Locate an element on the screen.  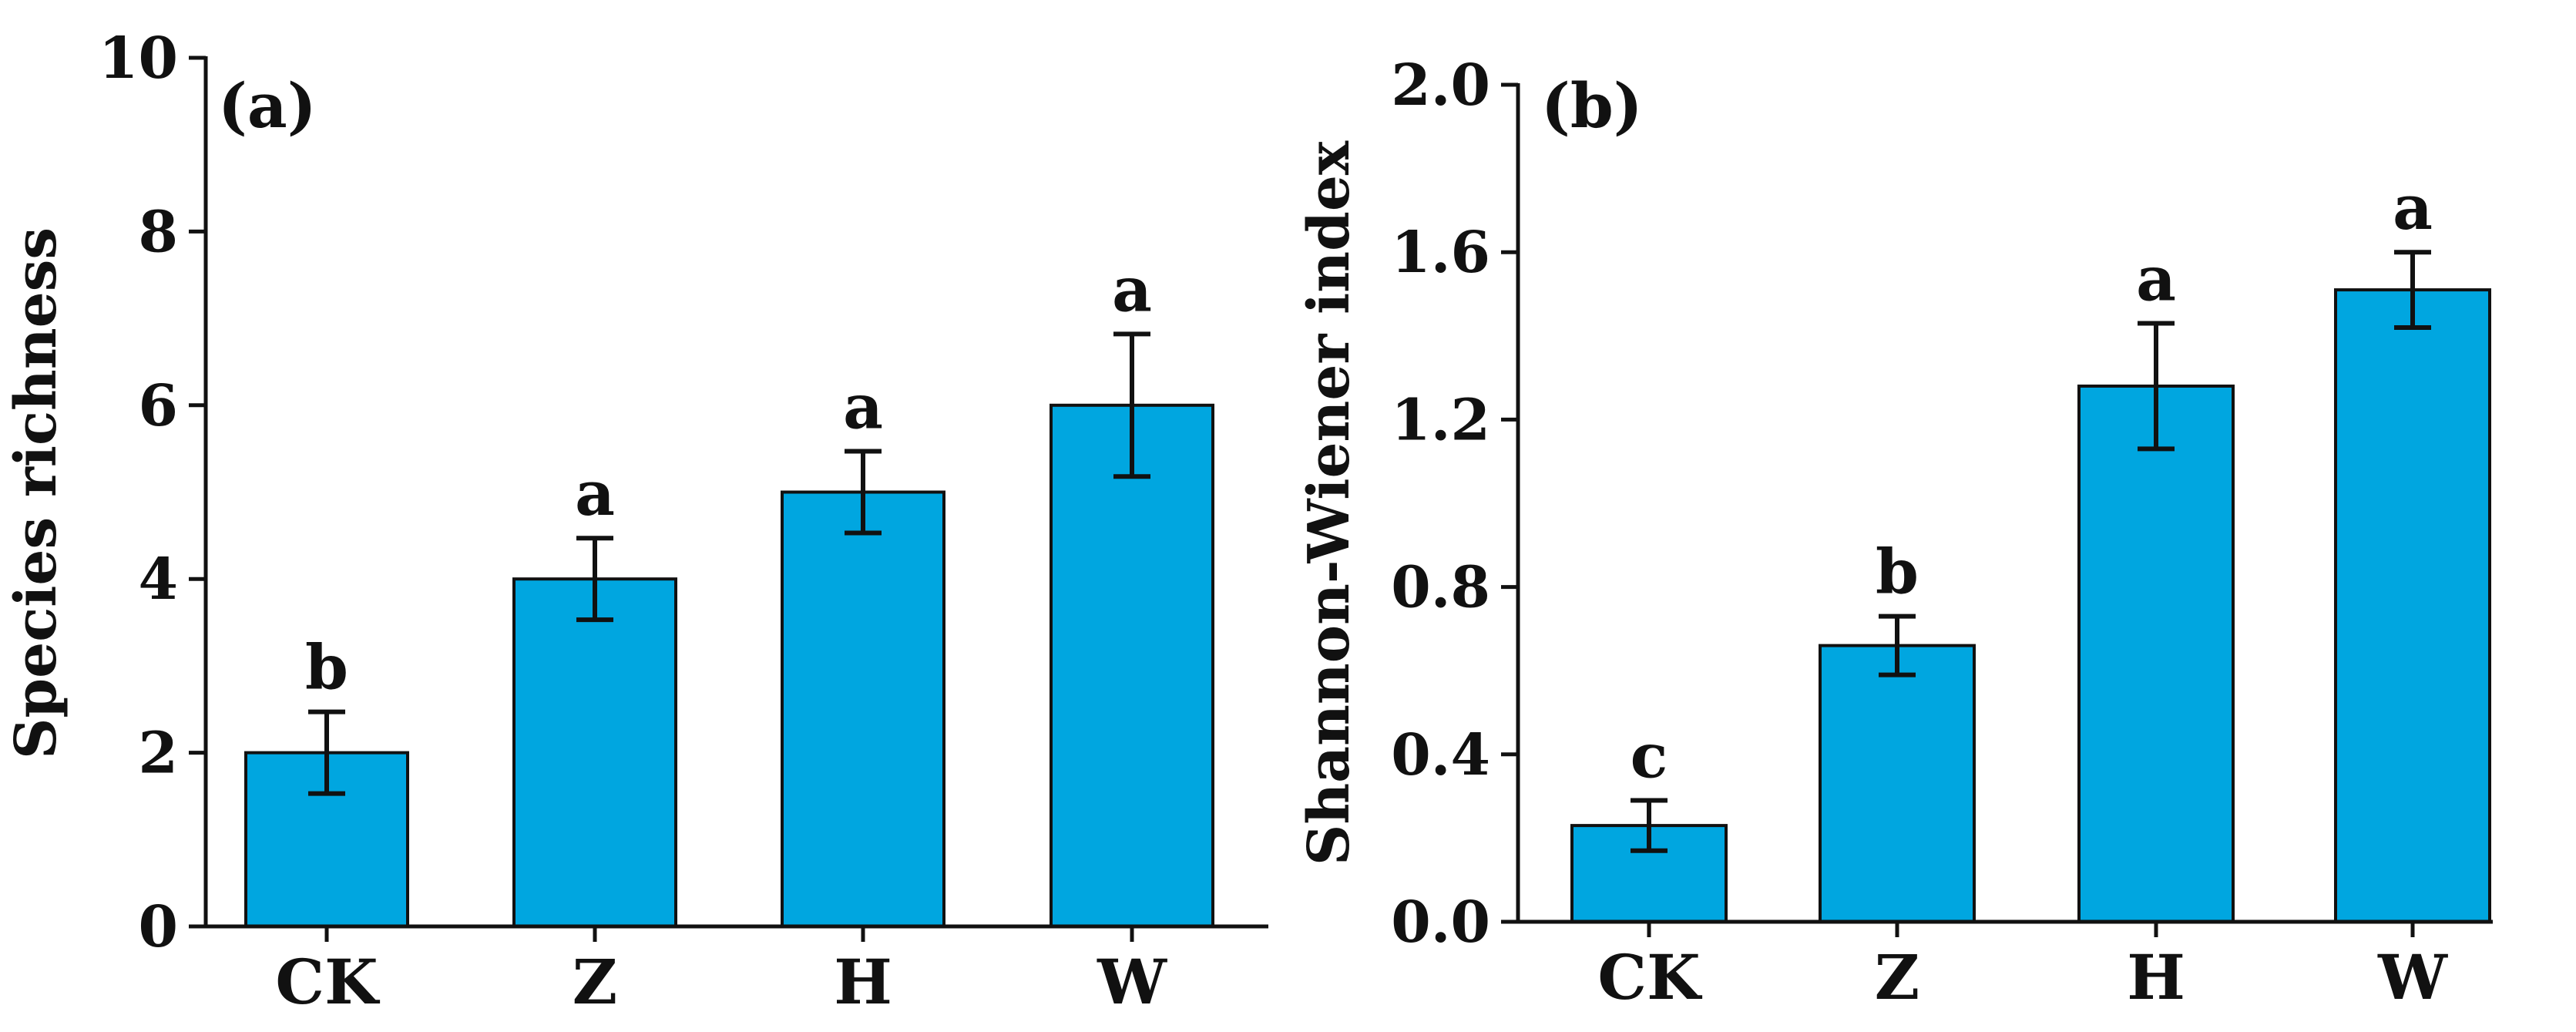
panel-b-bar-z is located at coordinates (1897, 783).